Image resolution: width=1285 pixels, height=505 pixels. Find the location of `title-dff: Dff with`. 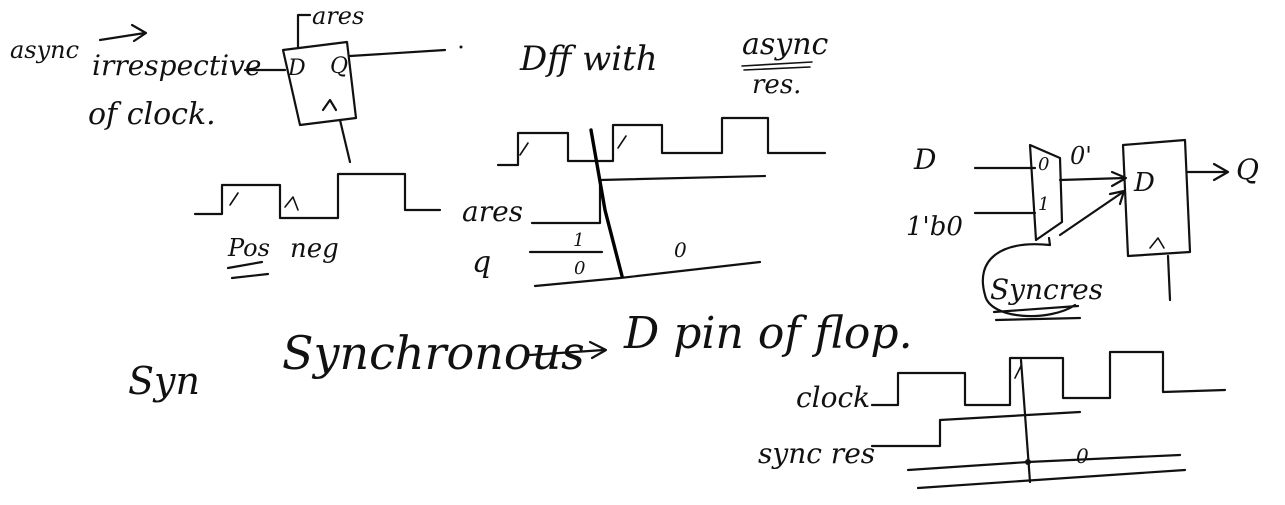

title-dff: Dff with is located at coordinates (589, 59).